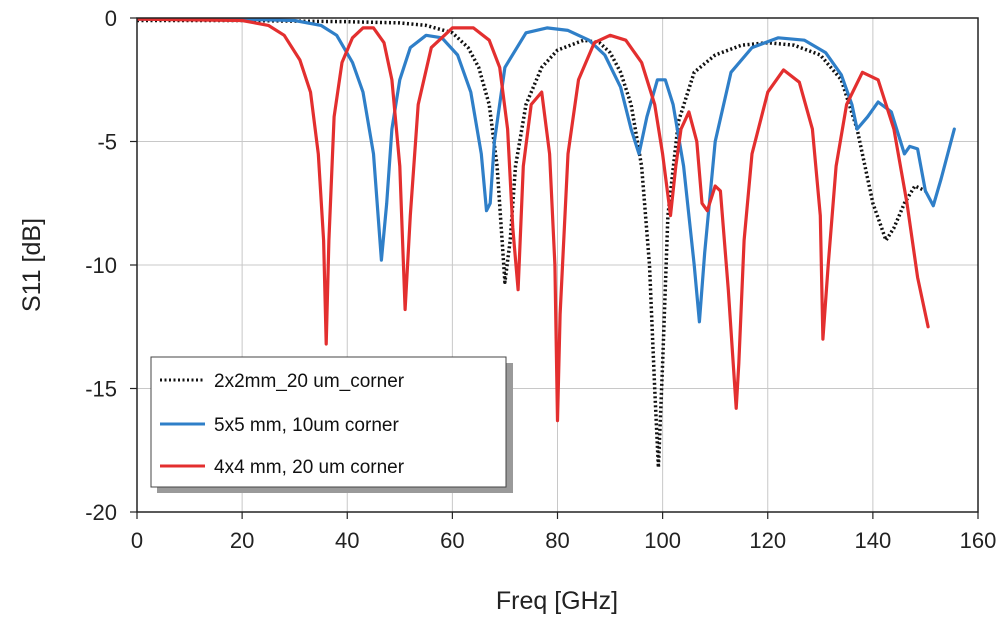  I want to click on x-axis-ticks: 0 20 40 60 80 100 120 140 160, so click(563, 532).